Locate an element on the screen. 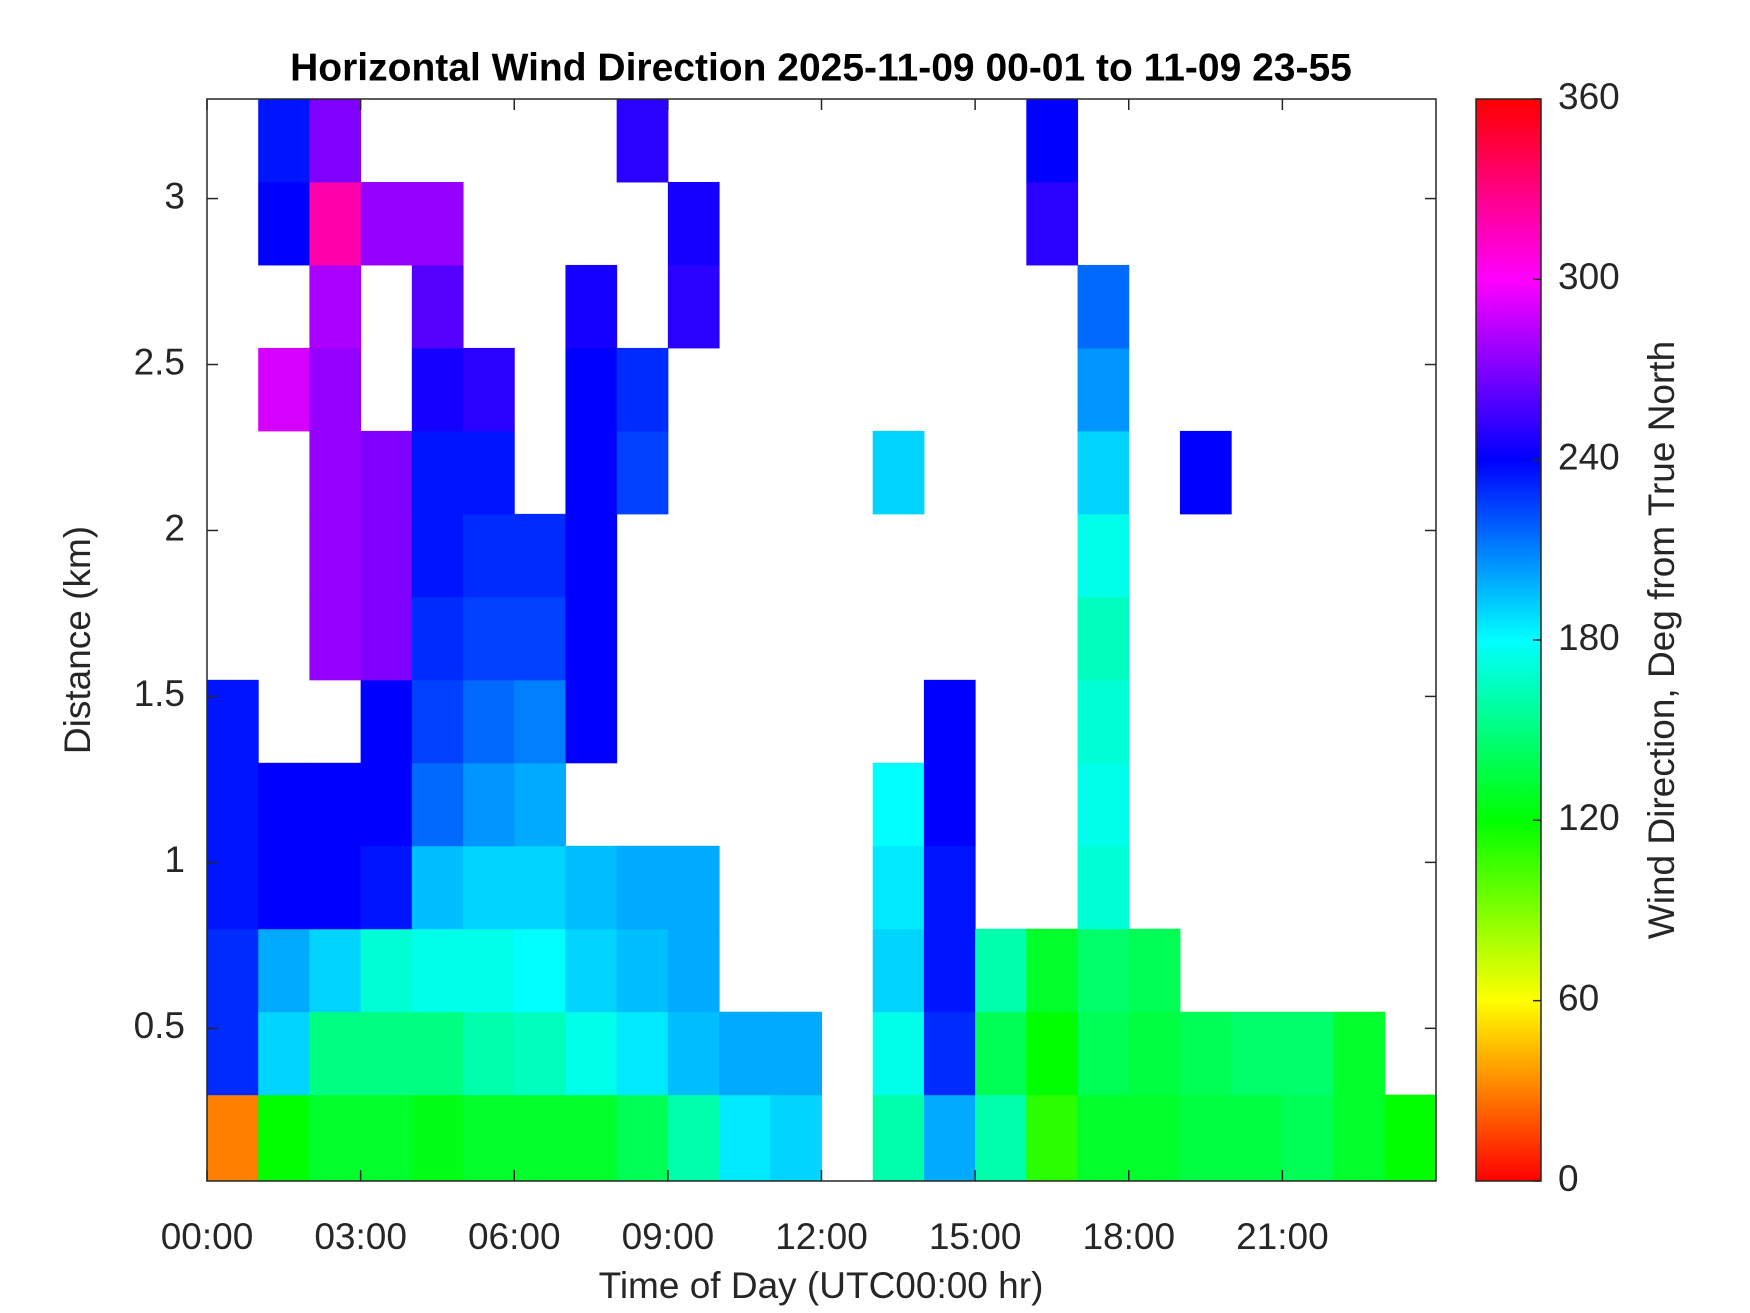 The width and height of the screenshot is (1750, 1313). y-axis-label: Distance (km) is located at coordinates (77, 640).